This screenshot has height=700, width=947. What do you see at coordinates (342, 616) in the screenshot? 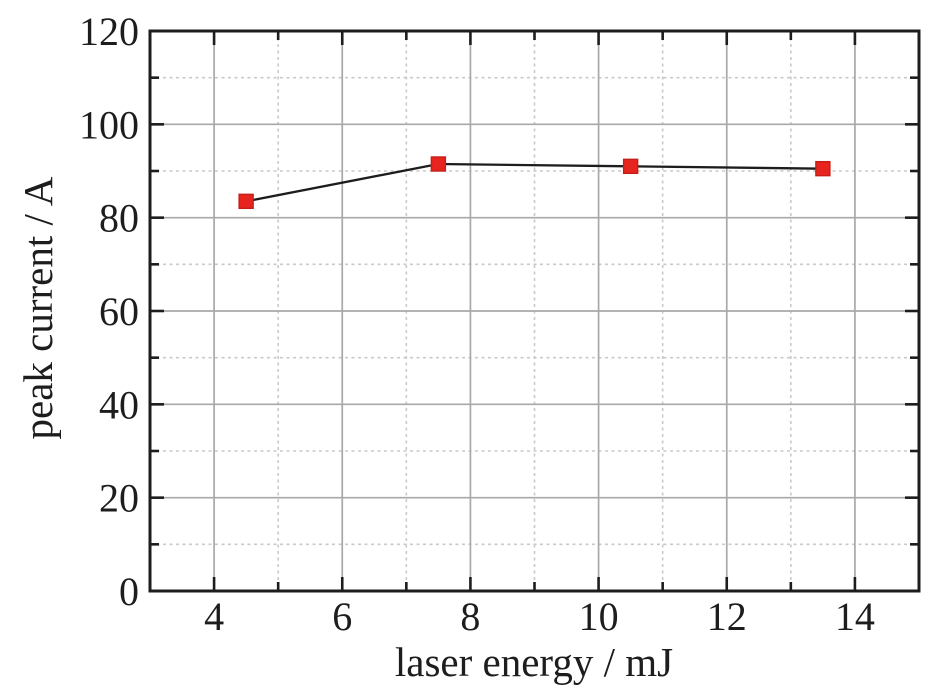
I see `x-tick-label: 6` at bounding box center [342, 616].